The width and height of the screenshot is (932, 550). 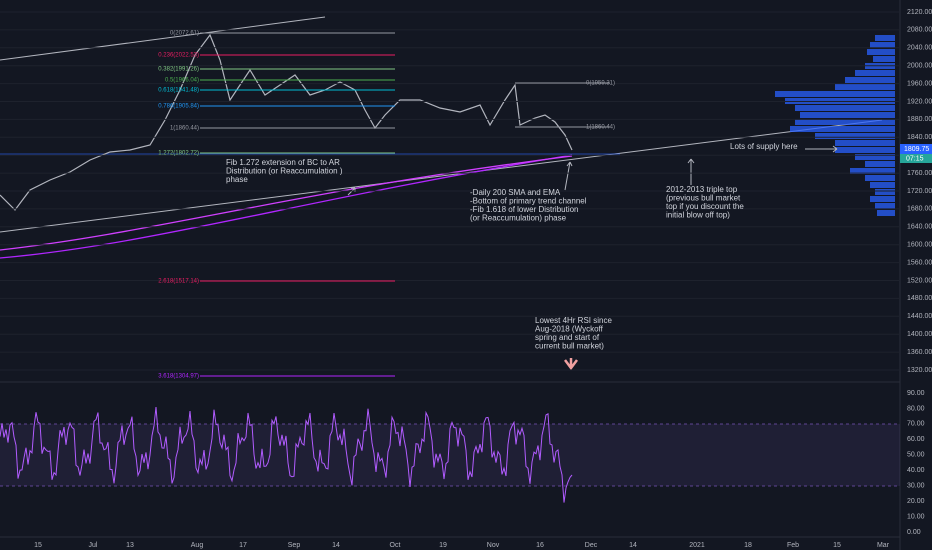 What do you see at coordinates (916, 424) in the screenshot?
I see `rsi-tick: 70.00` at bounding box center [916, 424].